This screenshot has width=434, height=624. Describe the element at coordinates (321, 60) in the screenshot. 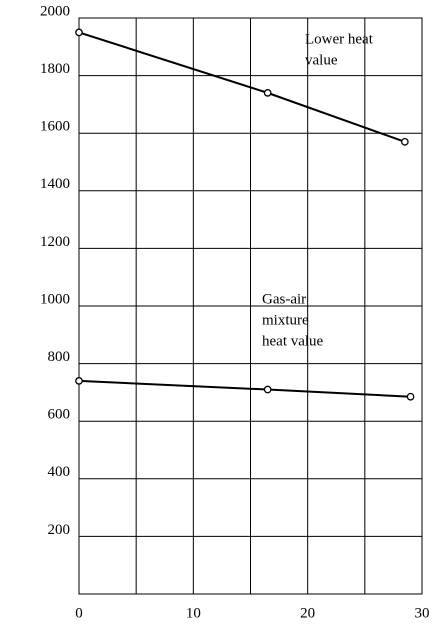

I see `annotation: value` at that location.